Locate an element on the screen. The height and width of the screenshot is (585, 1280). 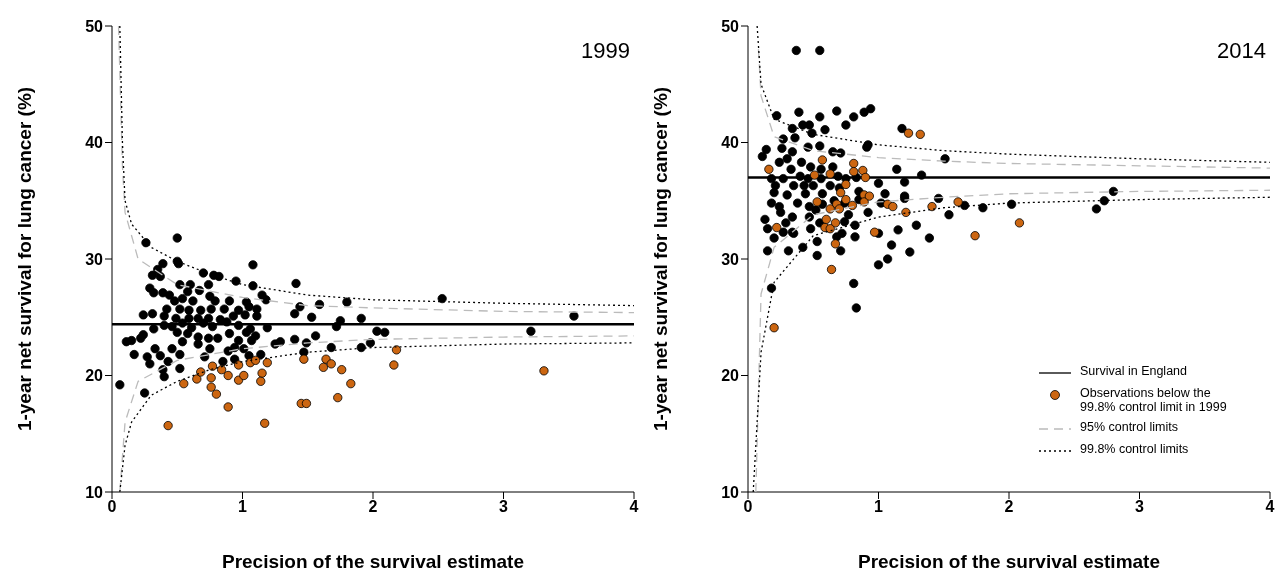
annotation: 2014 is located at coordinates (1241, 51).